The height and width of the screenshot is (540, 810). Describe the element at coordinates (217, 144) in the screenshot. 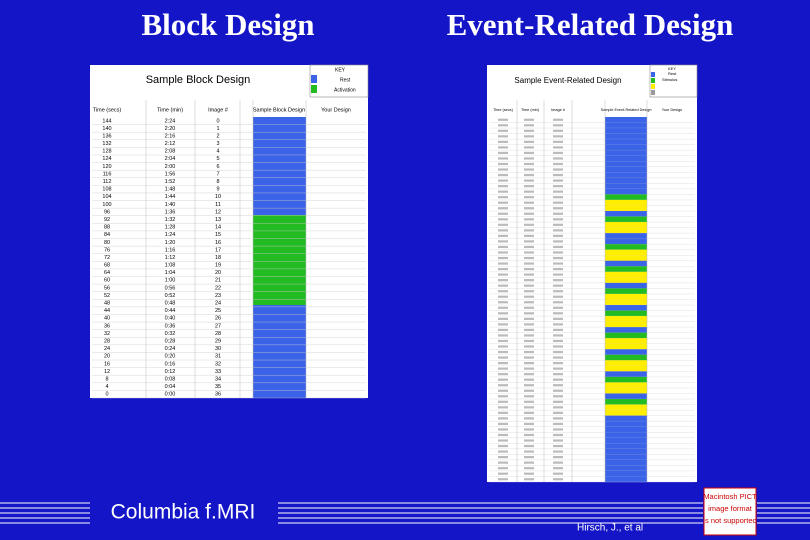

I see `cell: 3` at that location.